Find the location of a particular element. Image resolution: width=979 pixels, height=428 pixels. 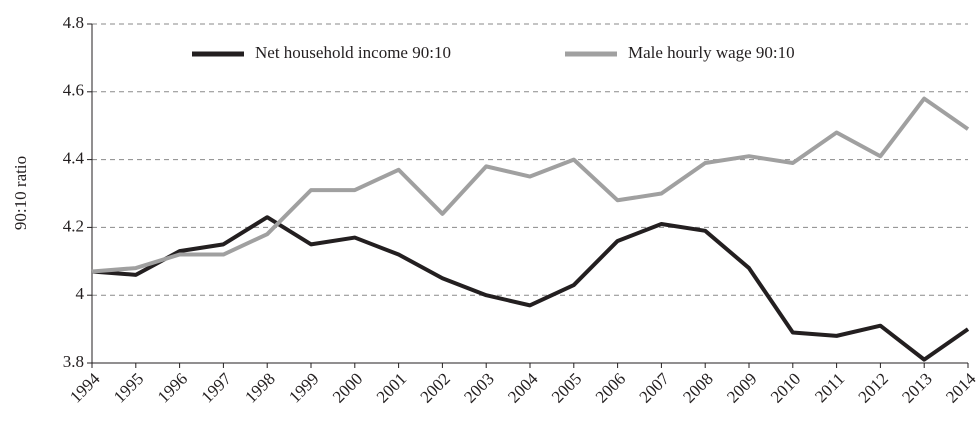

y-tick-label: 4.4 is located at coordinates (74, 158).